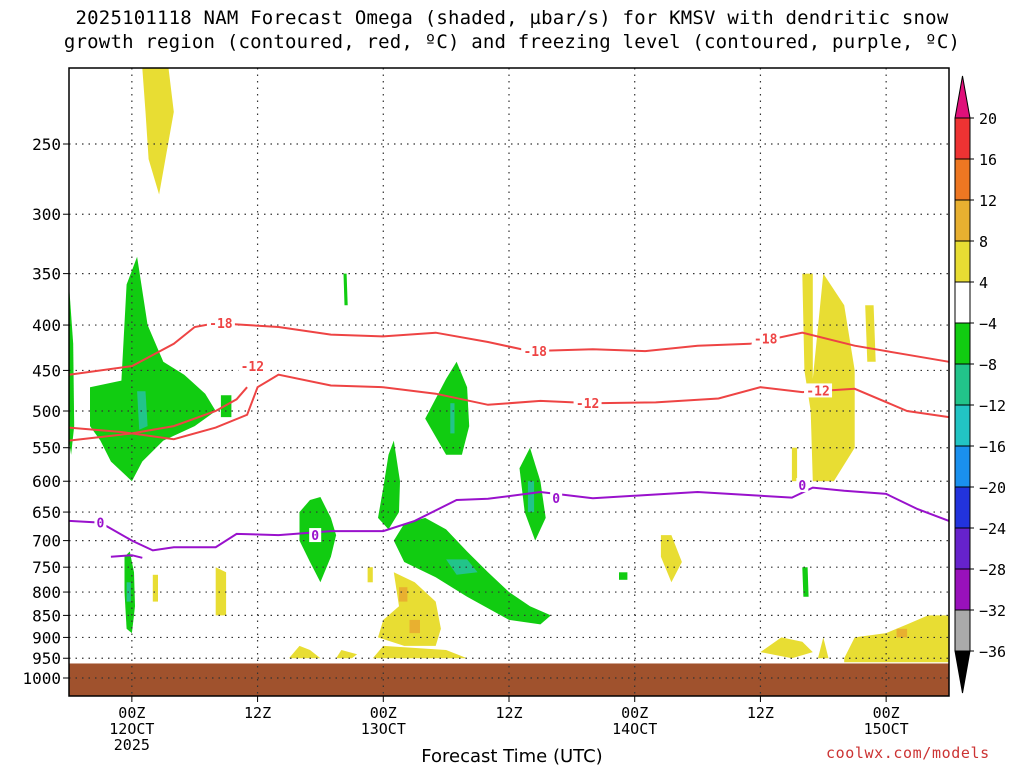 This screenshot has height=768, width=1024. What do you see at coordinates (992, 406) in the screenshot?
I see `colorbar-label: −12` at bounding box center [992, 406].